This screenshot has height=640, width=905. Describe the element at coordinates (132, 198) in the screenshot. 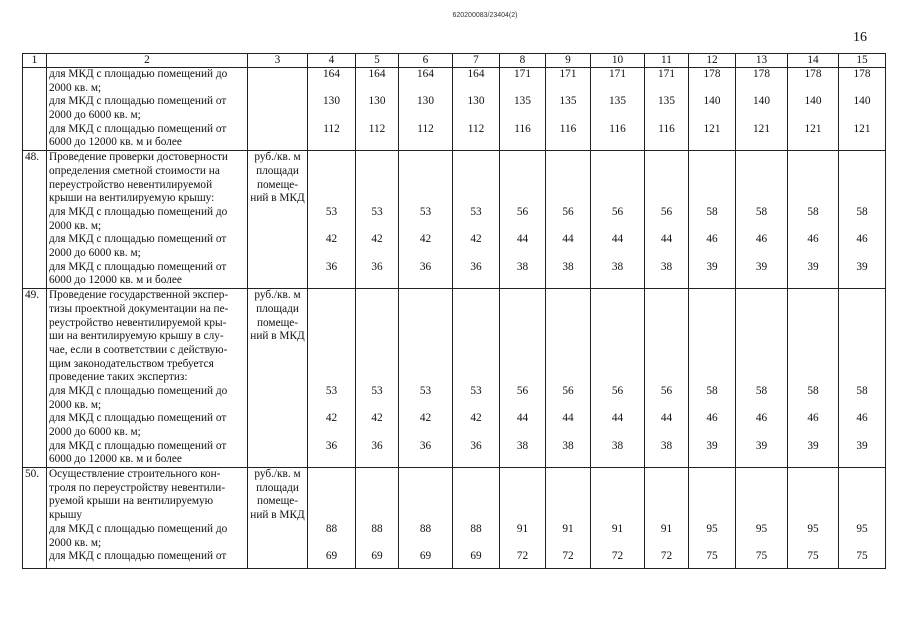

I see `description-line: крыши на вентилируемую крышу:` at that location.